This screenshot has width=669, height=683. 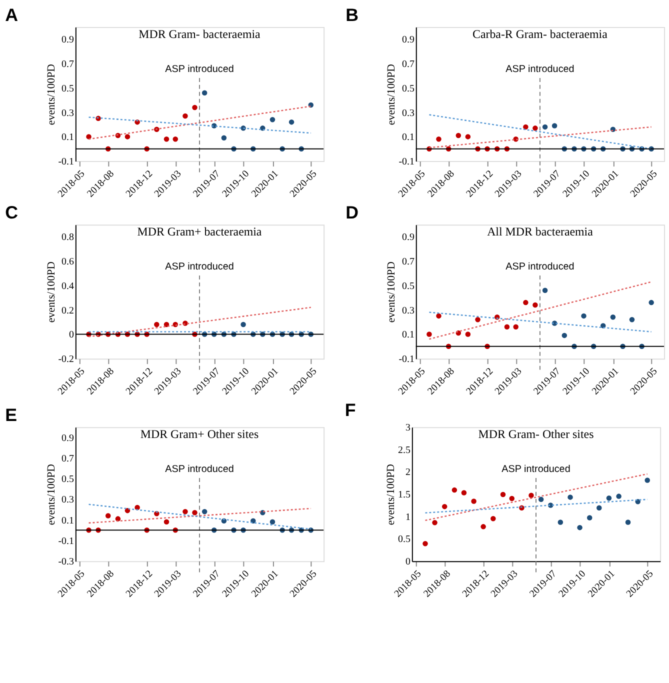 I want to click on y-tick-label: 2, so click(x=407, y=472).